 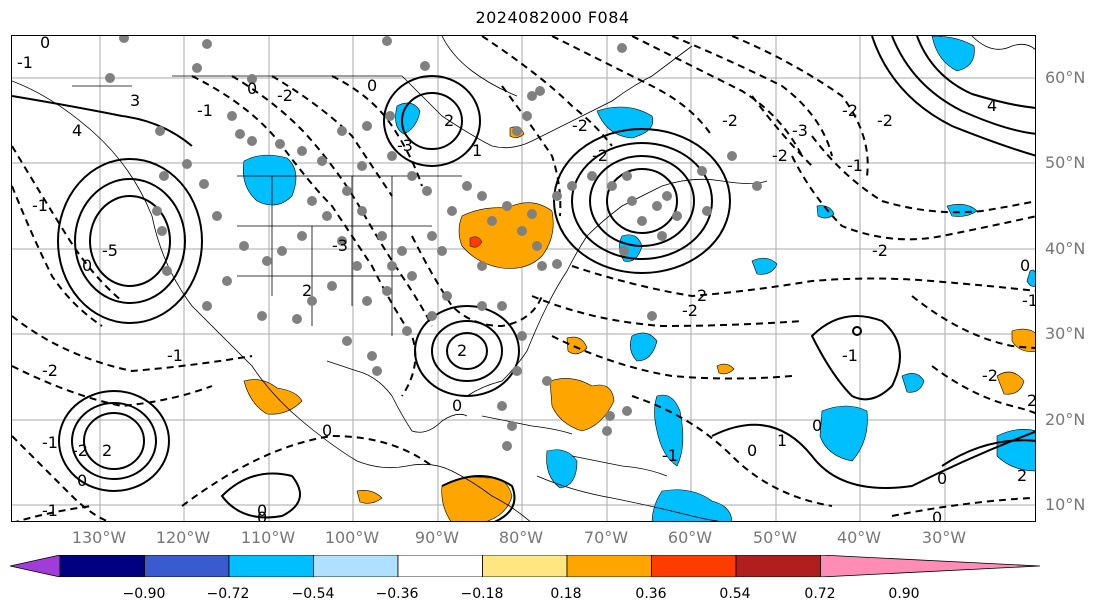 I want to click on lat-label: 50°N, so click(x=1065, y=162).